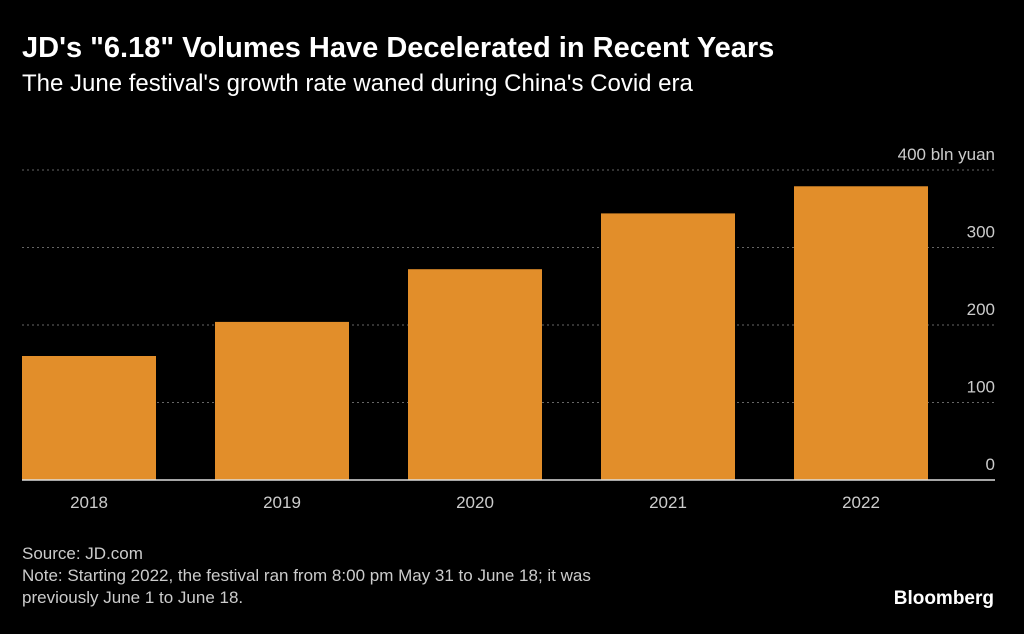 The height and width of the screenshot is (634, 1024). Describe the element at coordinates (668, 346) in the screenshot. I see `bar-2021` at that location.